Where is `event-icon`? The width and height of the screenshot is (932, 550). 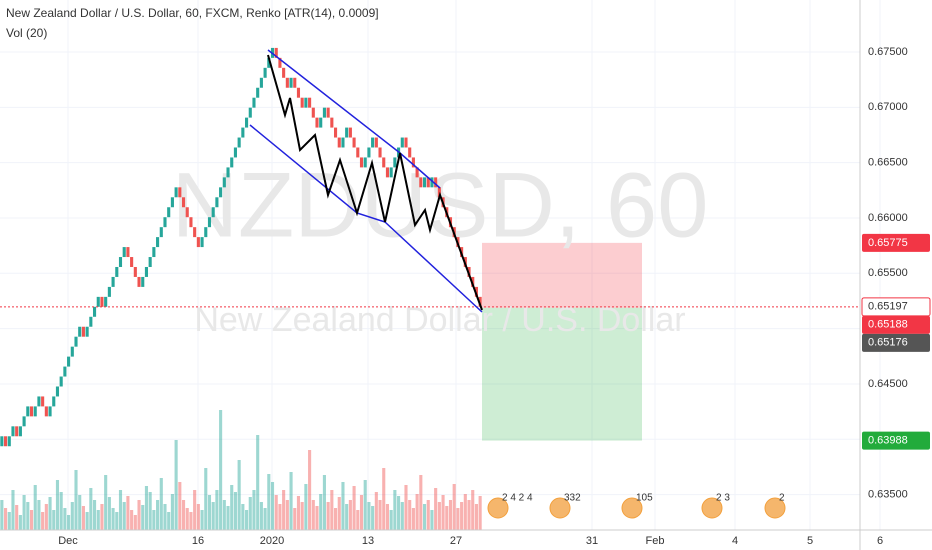 event-icon is located at coordinates (775, 508).